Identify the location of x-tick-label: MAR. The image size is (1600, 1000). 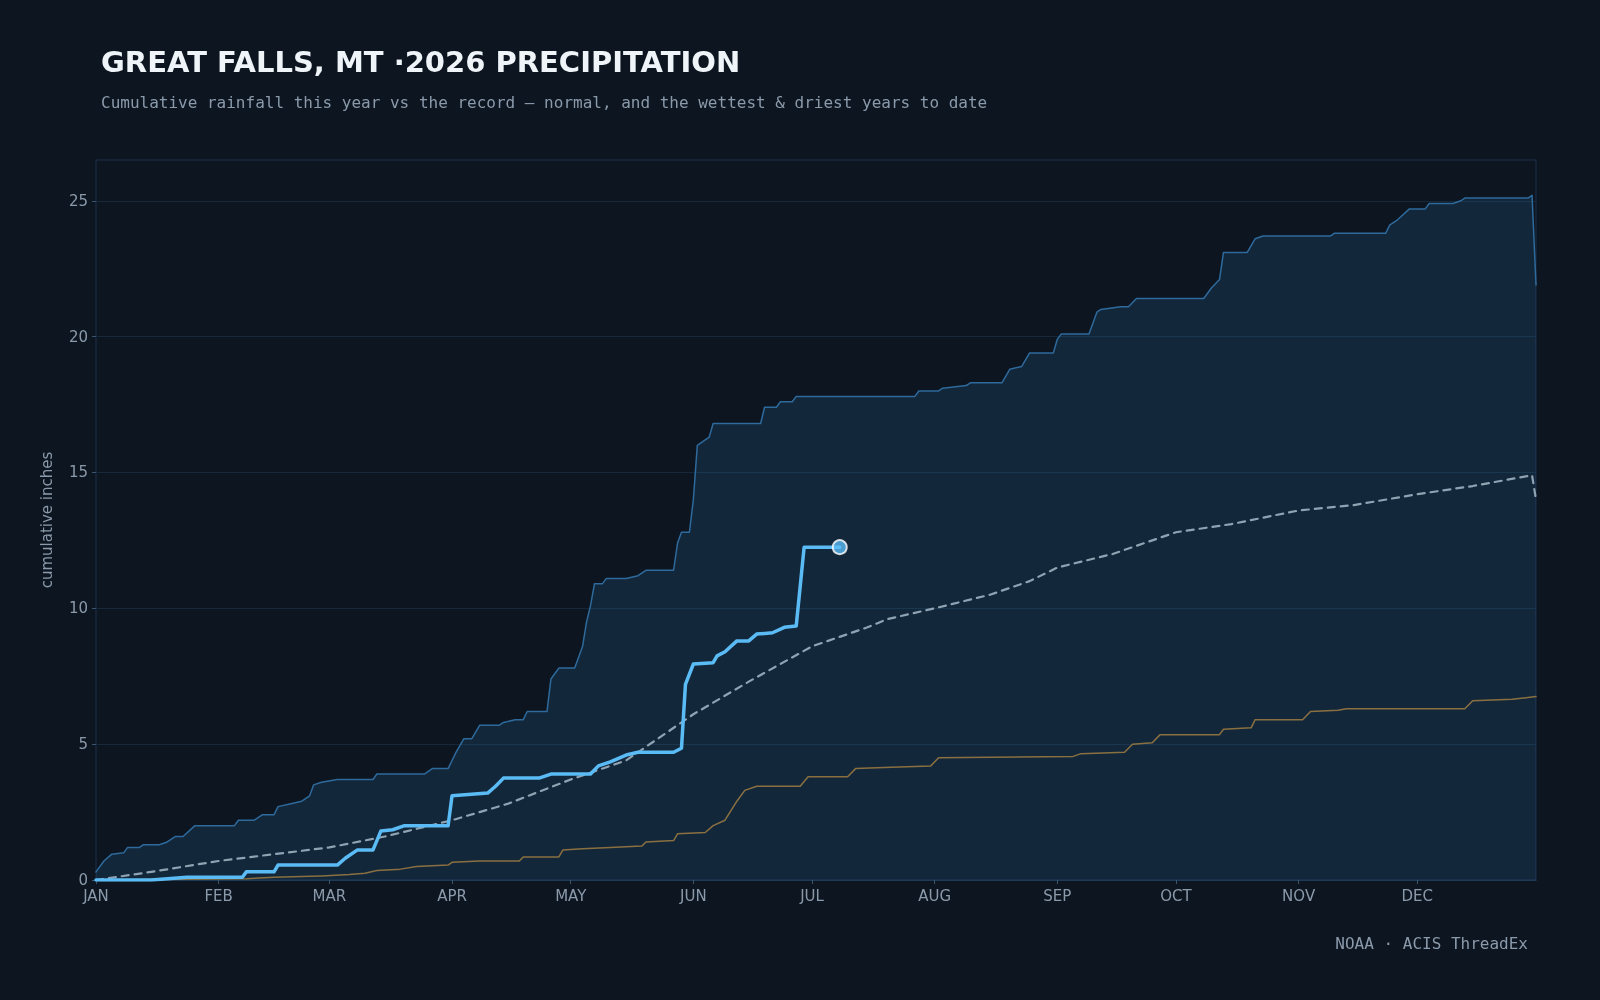
(329, 895).